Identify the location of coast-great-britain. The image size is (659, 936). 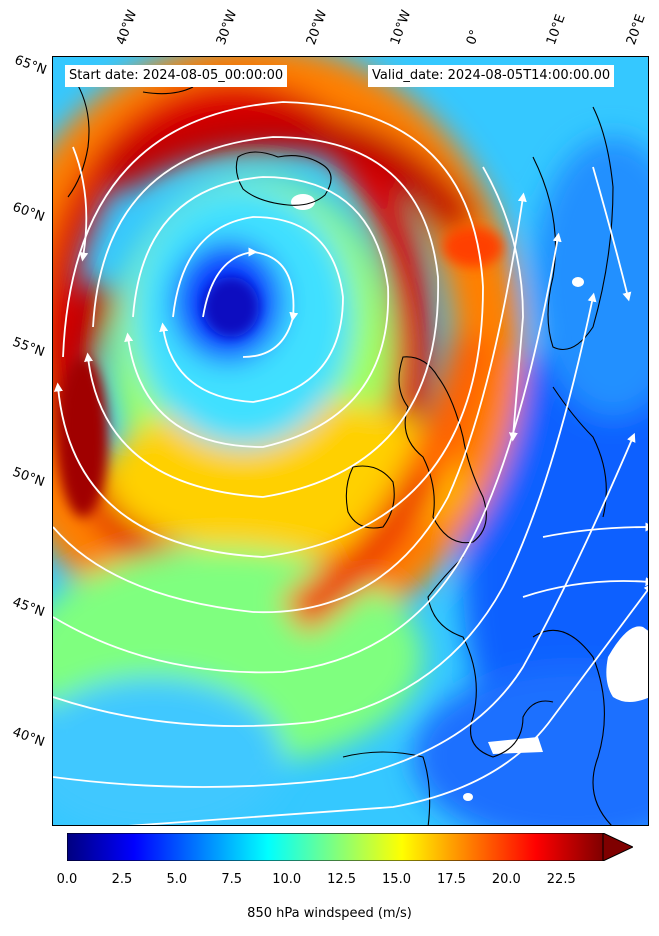
(442, 450).